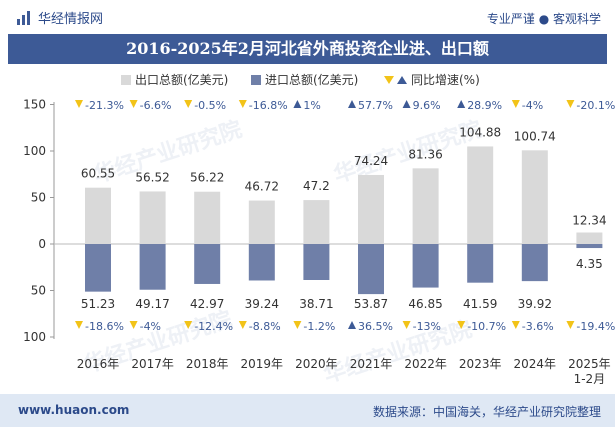  I want to click on import-yoy-label: -10.7%, so click(486, 326).